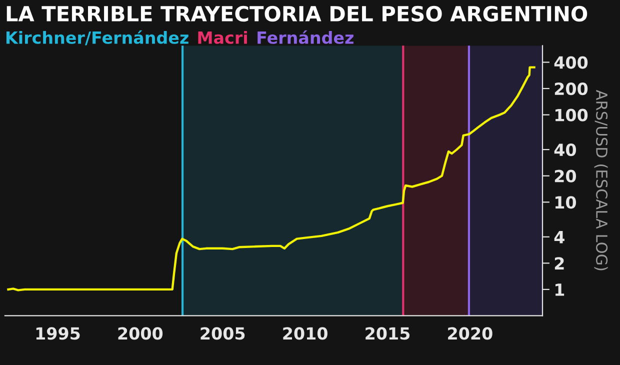  I want to click on y2-tick-label: 40, so click(565, 150).